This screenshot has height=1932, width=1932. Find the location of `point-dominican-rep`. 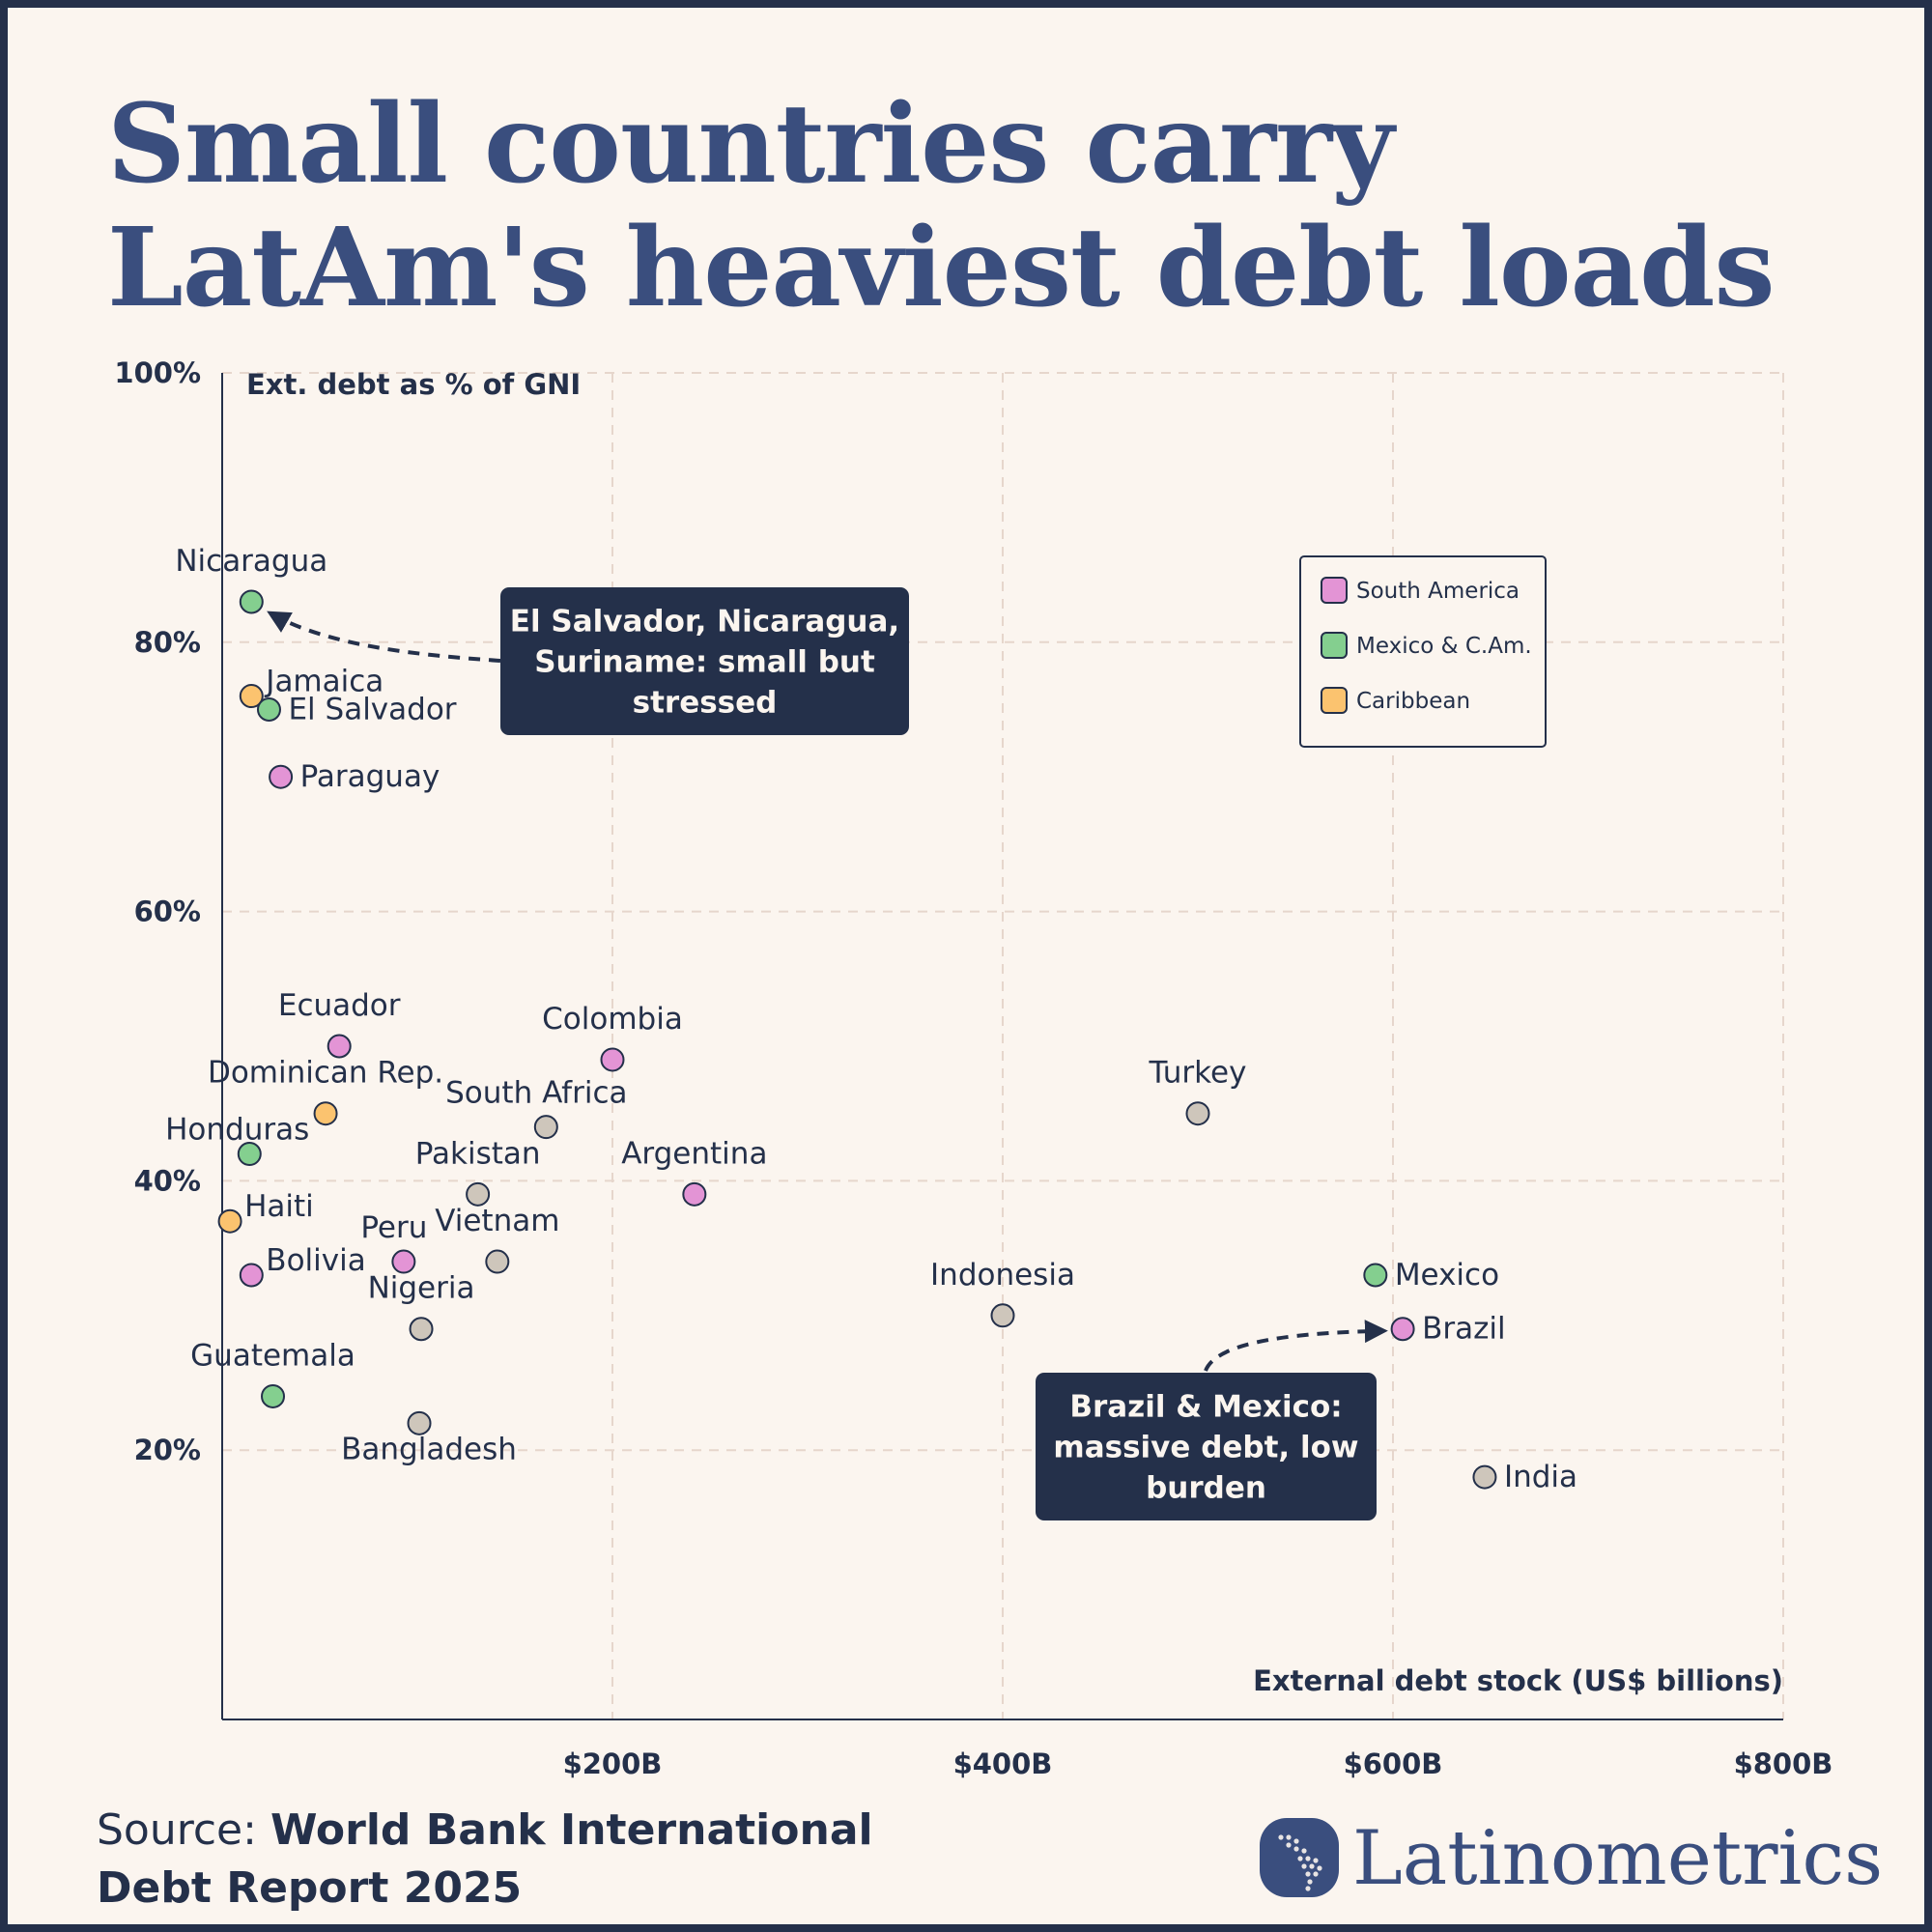

point-dominican-rep is located at coordinates (325, 1113).